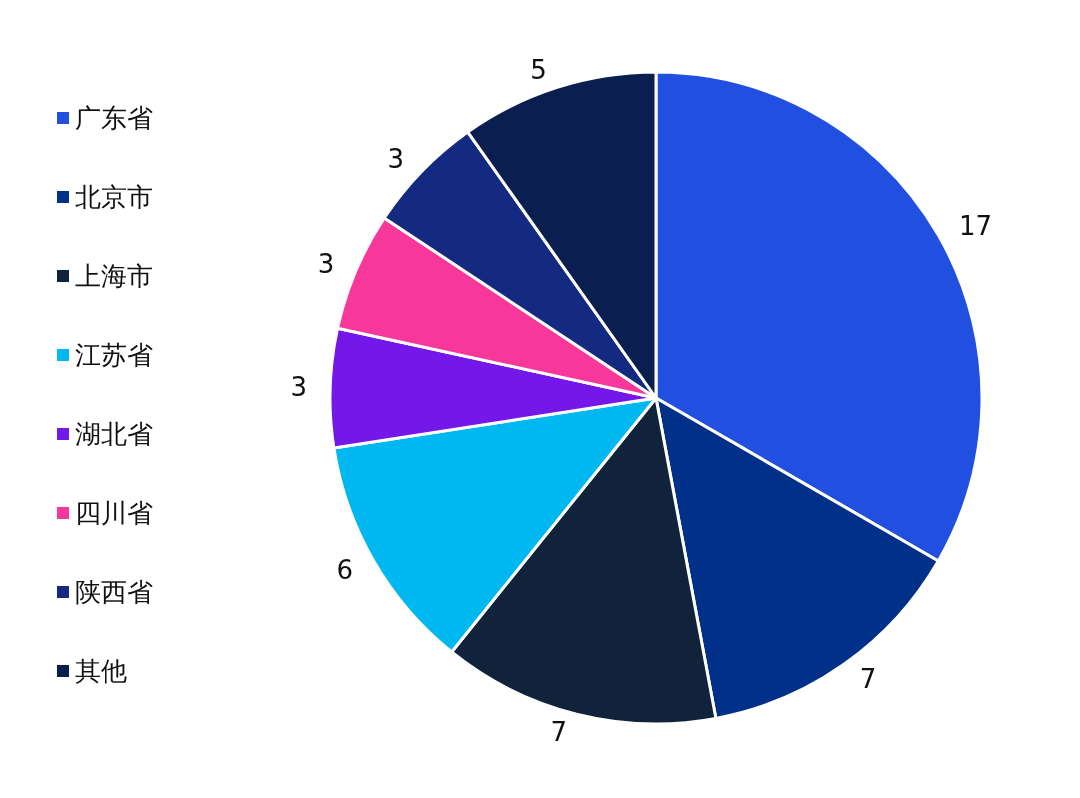  I want to click on legend-label: 其他, so click(101, 671).